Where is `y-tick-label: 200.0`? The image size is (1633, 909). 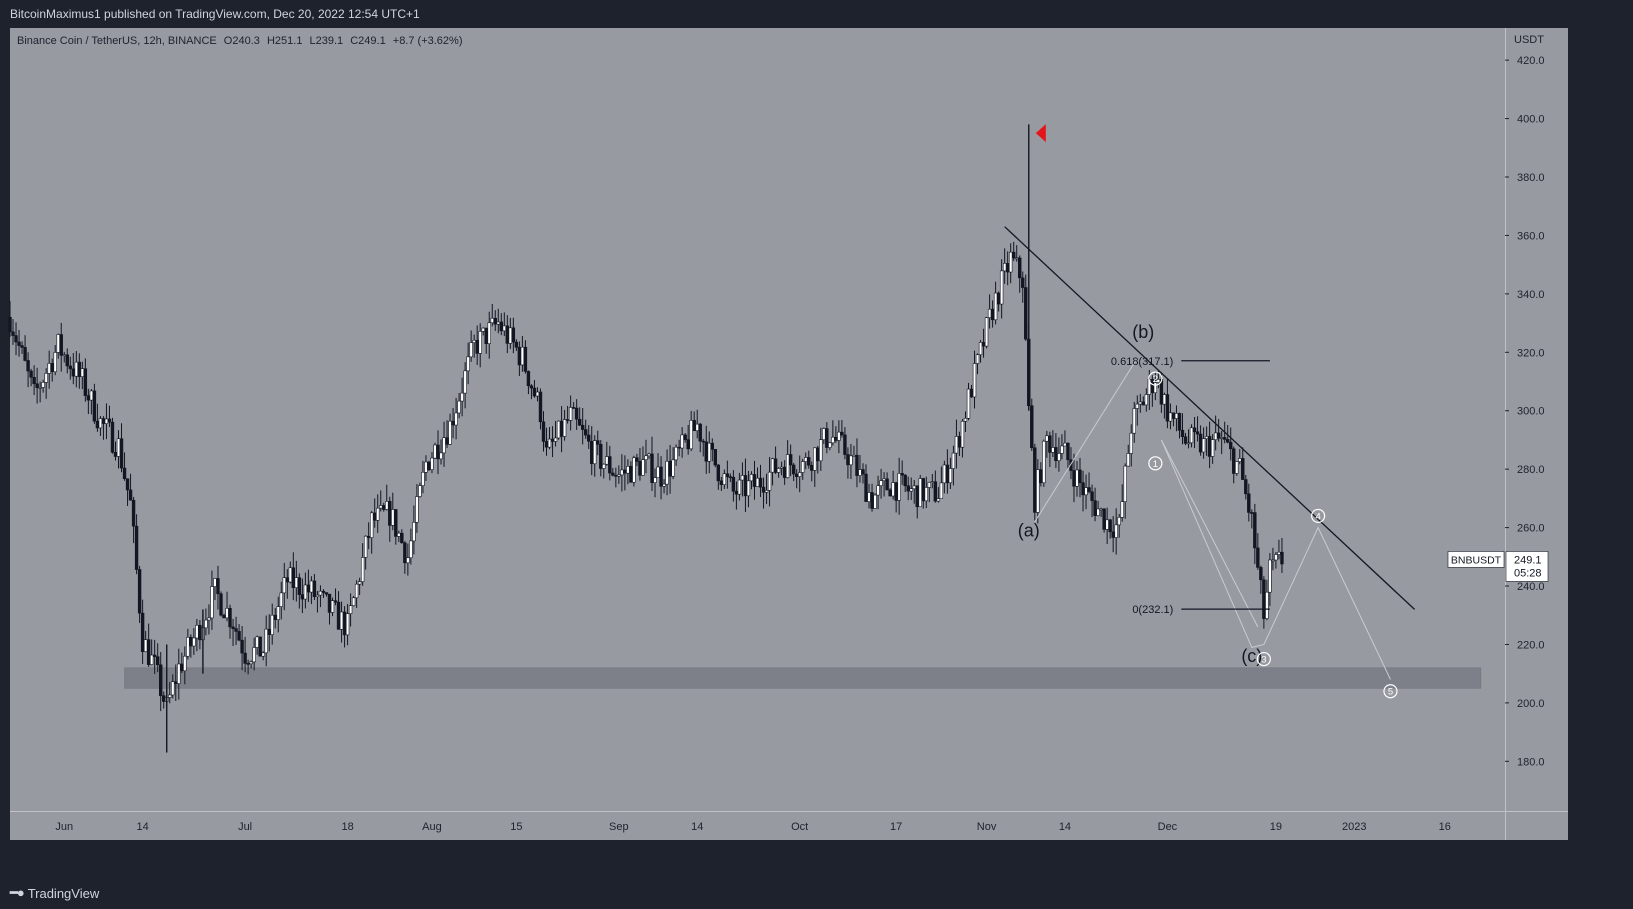
y-tick-label: 200.0 is located at coordinates (1531, 704).